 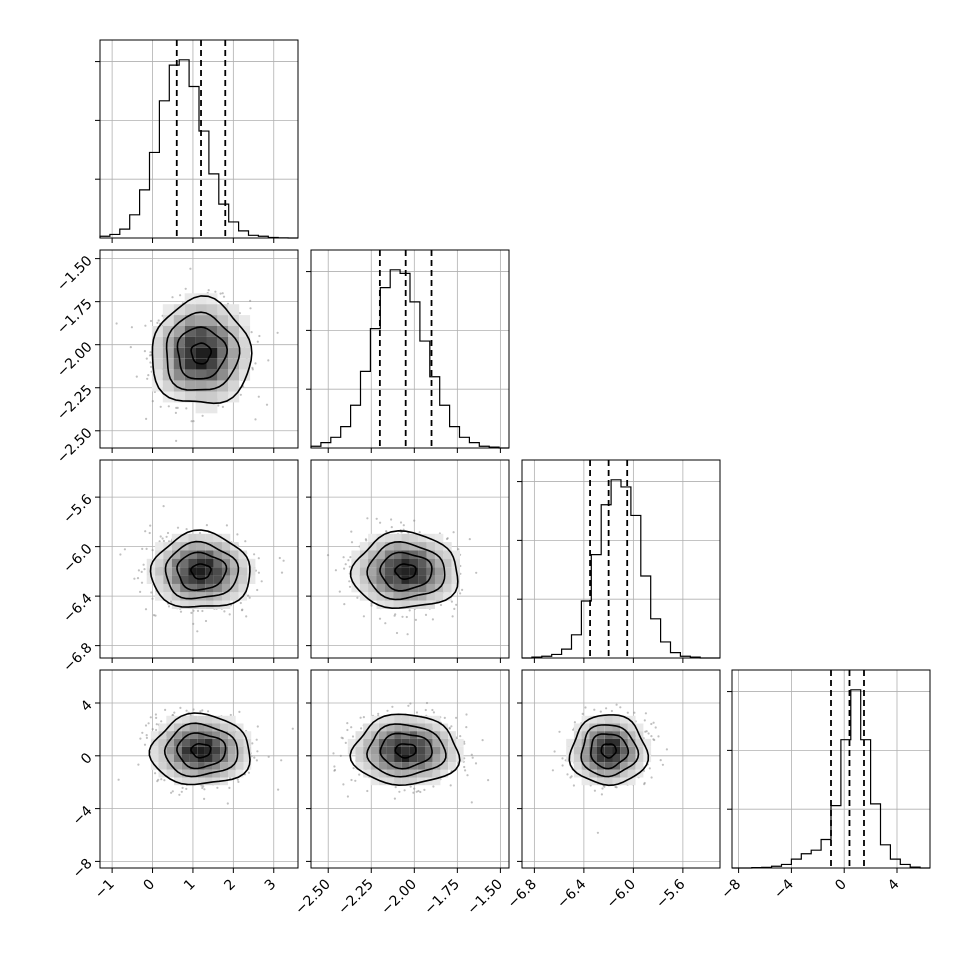 I want to click on y-tick-label: −5.6, so click(x=77, y=508).